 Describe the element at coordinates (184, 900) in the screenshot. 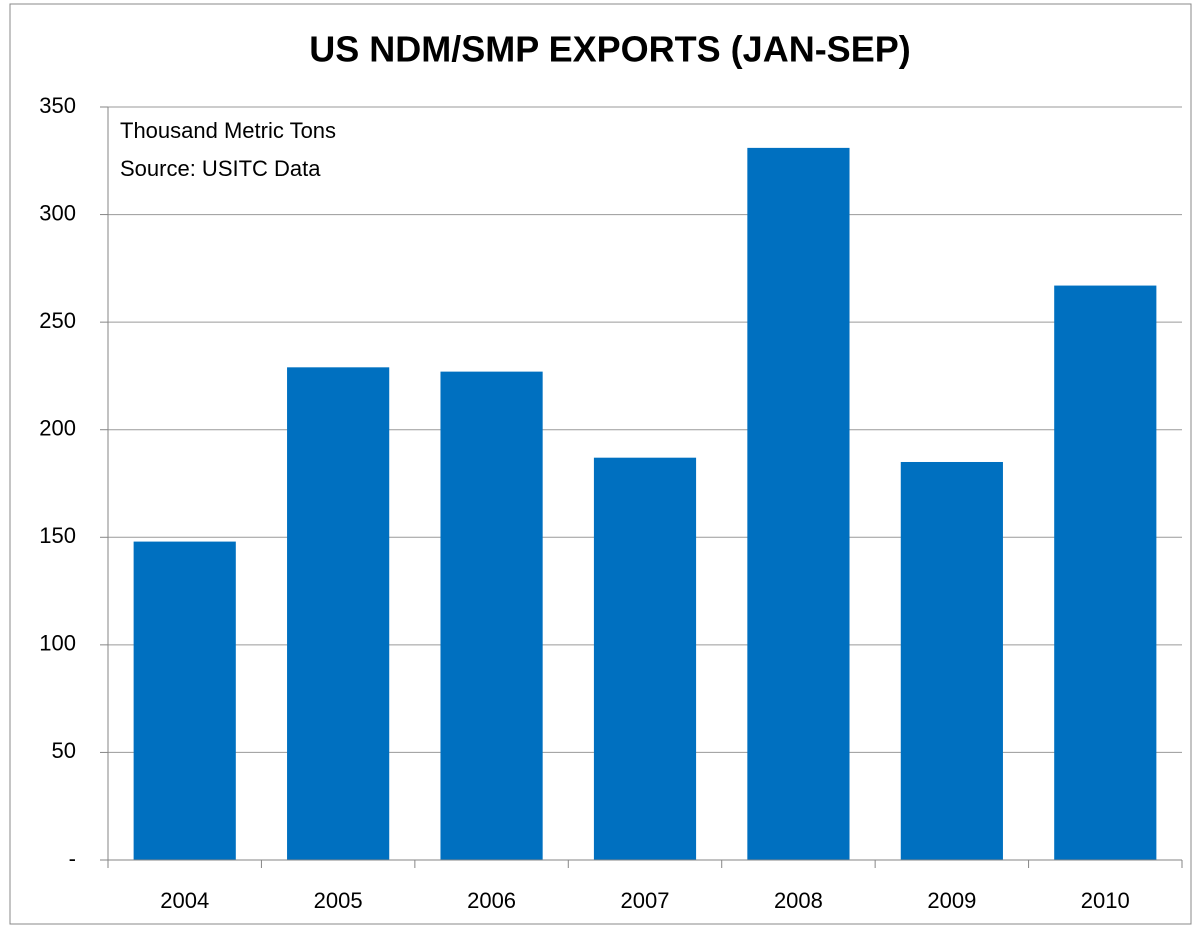

I see `x-tick-label: 2004` at that location.